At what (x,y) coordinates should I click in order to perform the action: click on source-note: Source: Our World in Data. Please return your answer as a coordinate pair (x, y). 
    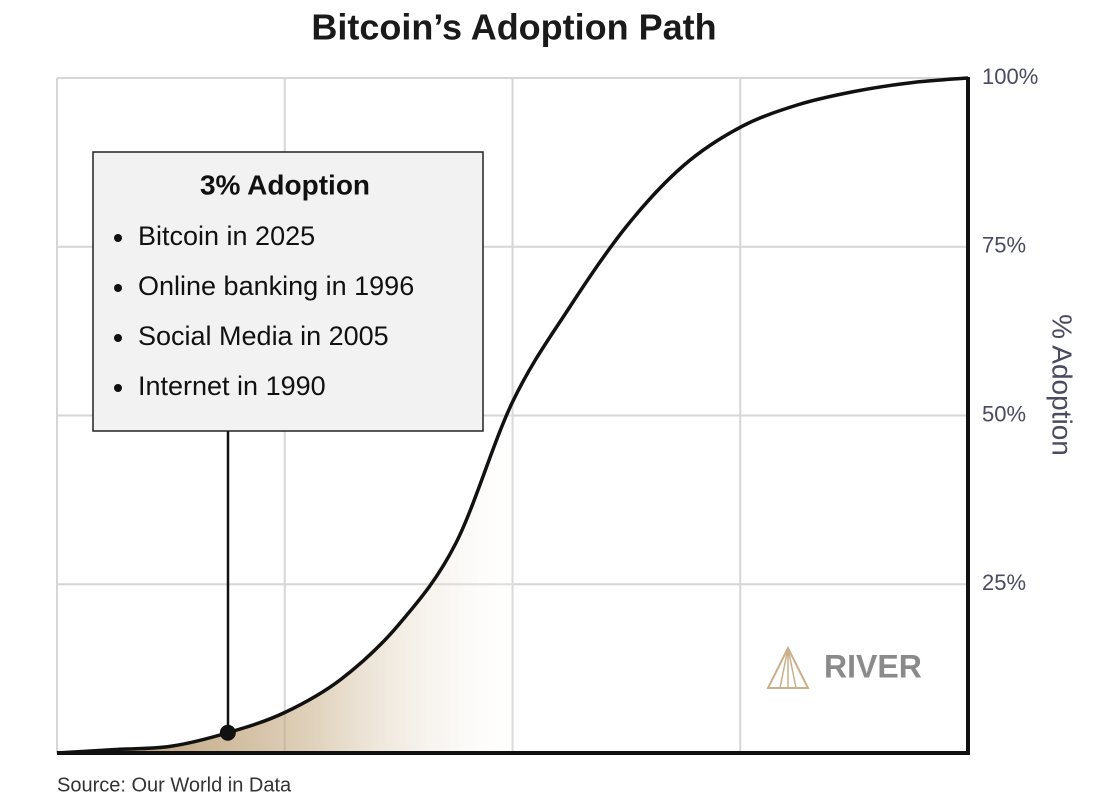
    Looking at the image, I should click on (174, 785).